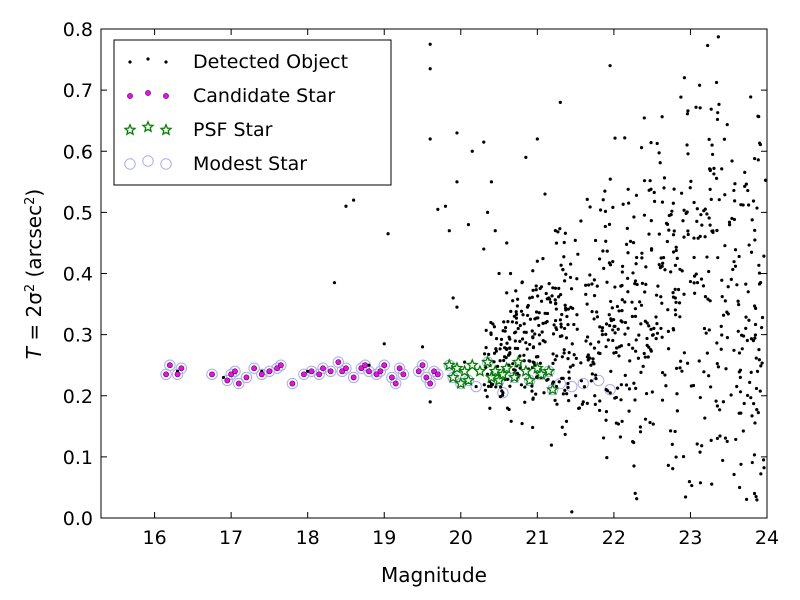  Describe the element at coordinates (148, 93) in the screenshot. I see `legend-marker` at that location.